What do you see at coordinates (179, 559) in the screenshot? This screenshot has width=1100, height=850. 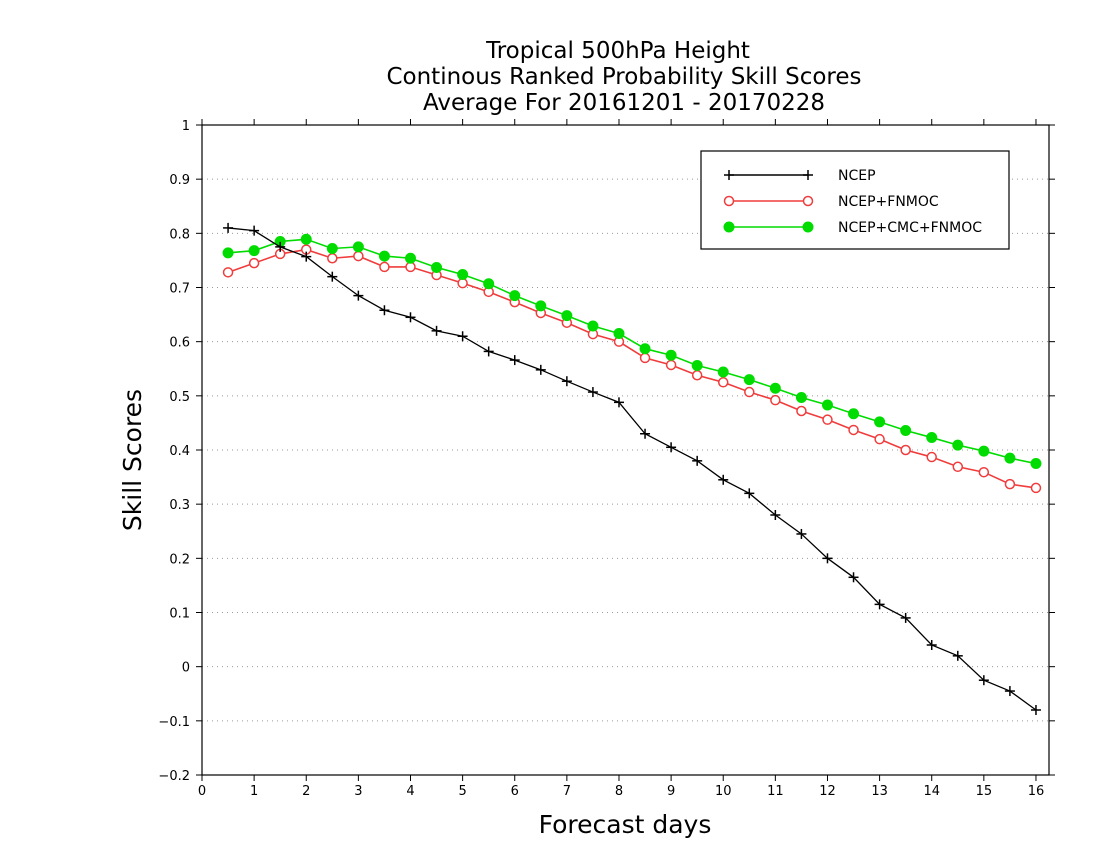 I see `y-tick-label: 0.2` at bounding box center [179, 559].